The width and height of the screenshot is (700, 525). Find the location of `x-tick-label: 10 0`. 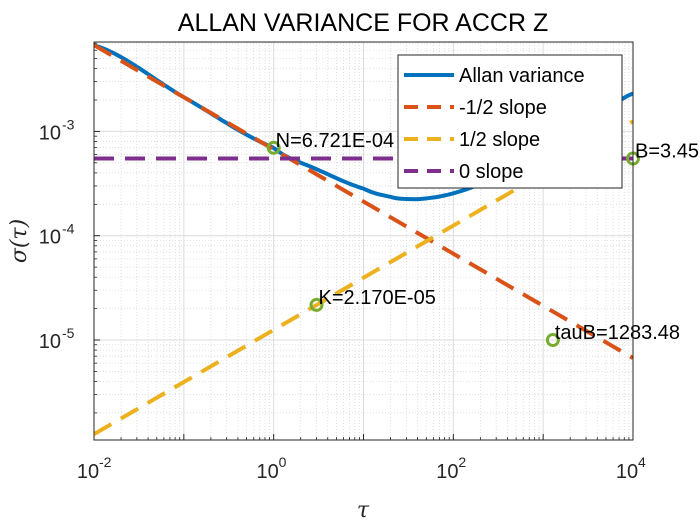

x-tick-label: 10 0 is located at coordinates (272, 468).